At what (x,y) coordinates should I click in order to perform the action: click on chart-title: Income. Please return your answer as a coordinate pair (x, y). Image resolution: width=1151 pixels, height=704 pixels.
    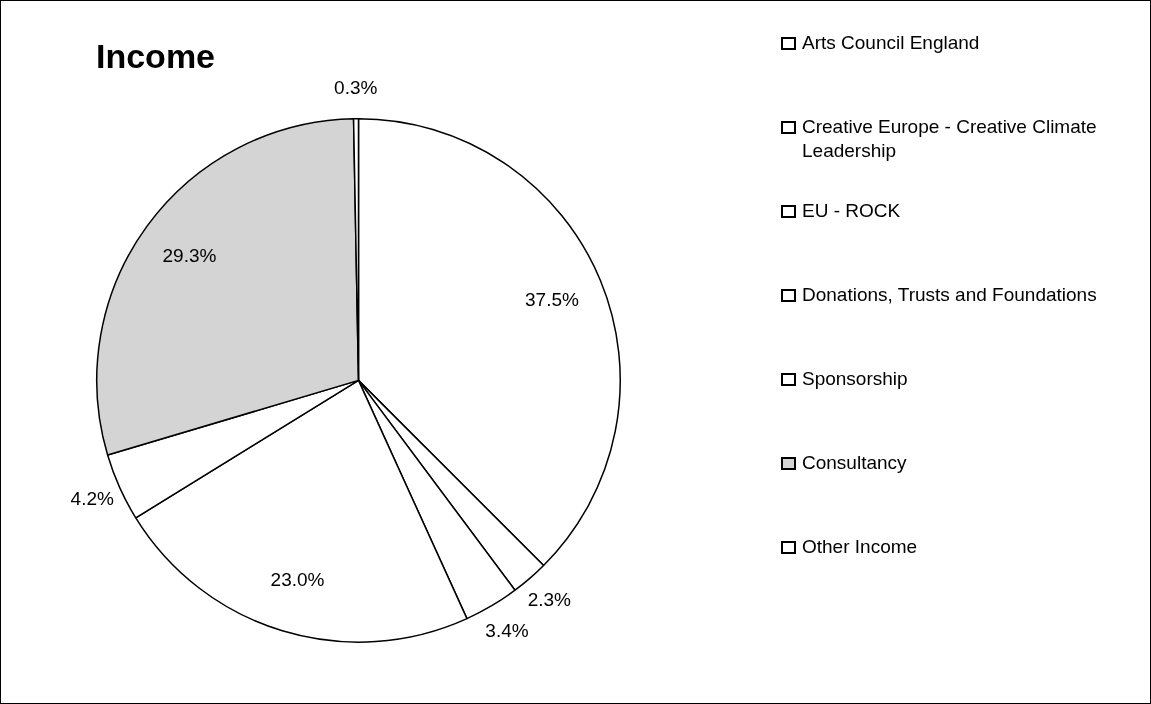
    Looking at the image, I should click on (156, 55).